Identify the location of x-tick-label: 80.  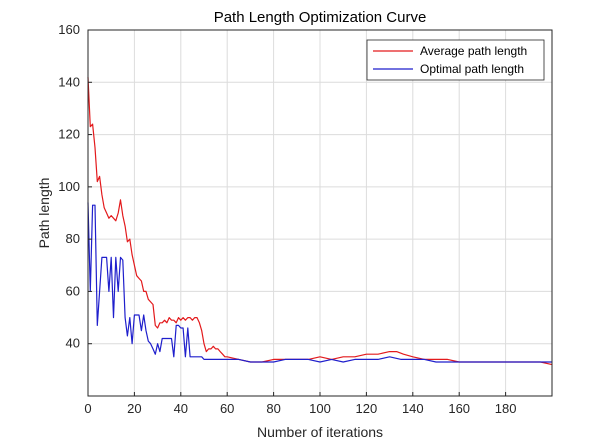
(273, 408).